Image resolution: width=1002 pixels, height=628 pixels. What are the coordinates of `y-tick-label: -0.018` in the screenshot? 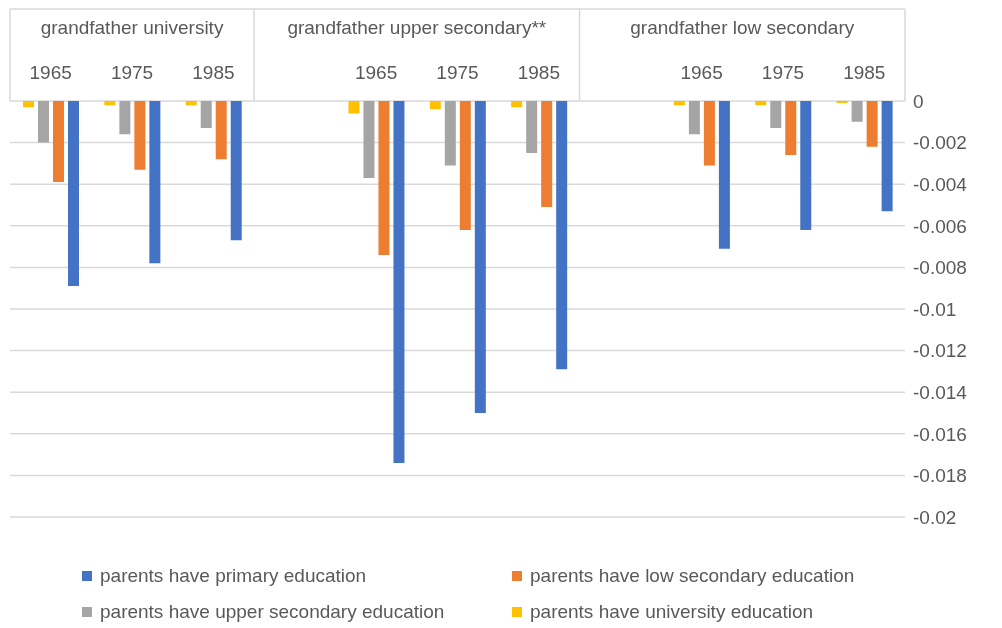 It's located at (940, 476).